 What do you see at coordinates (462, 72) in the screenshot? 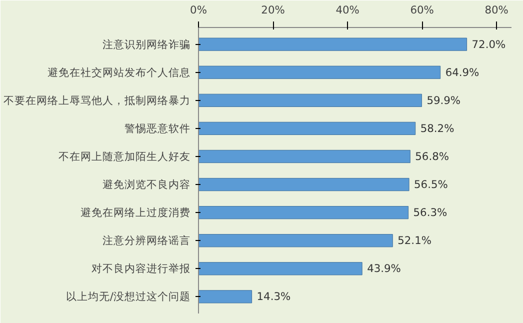
I see `data-label: 64.9%` at bounding box center [462, 72].